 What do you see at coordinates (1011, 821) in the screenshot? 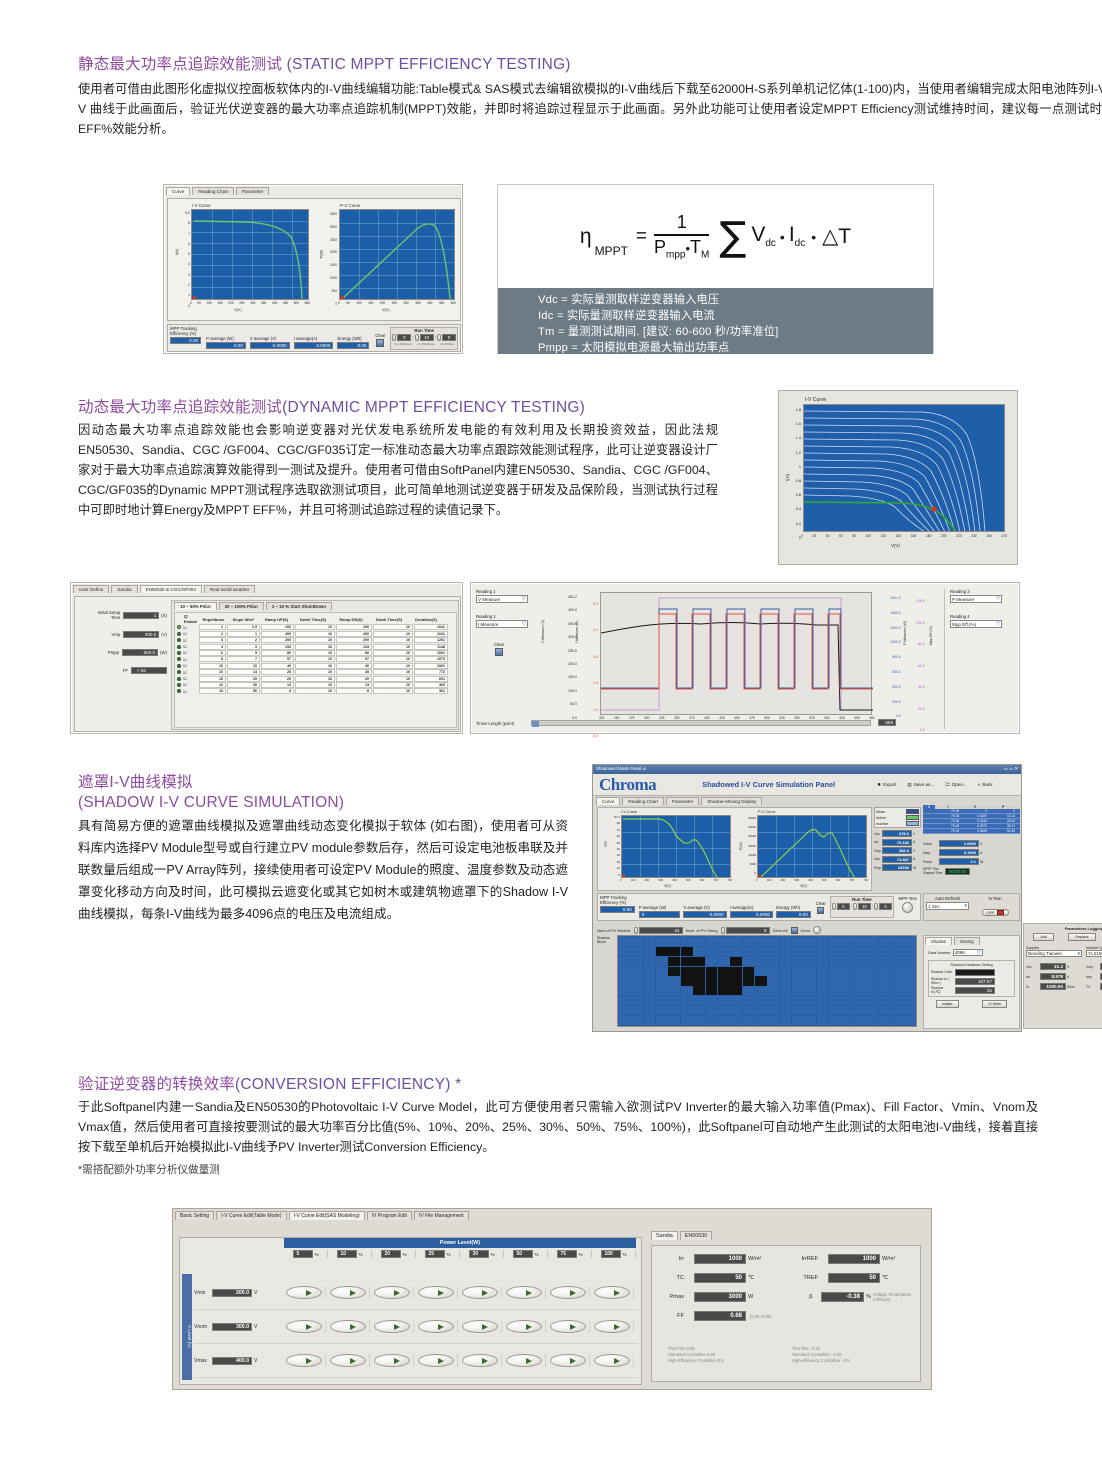
I see `table-cell: 26.24` at bounding box center [1011, 821].